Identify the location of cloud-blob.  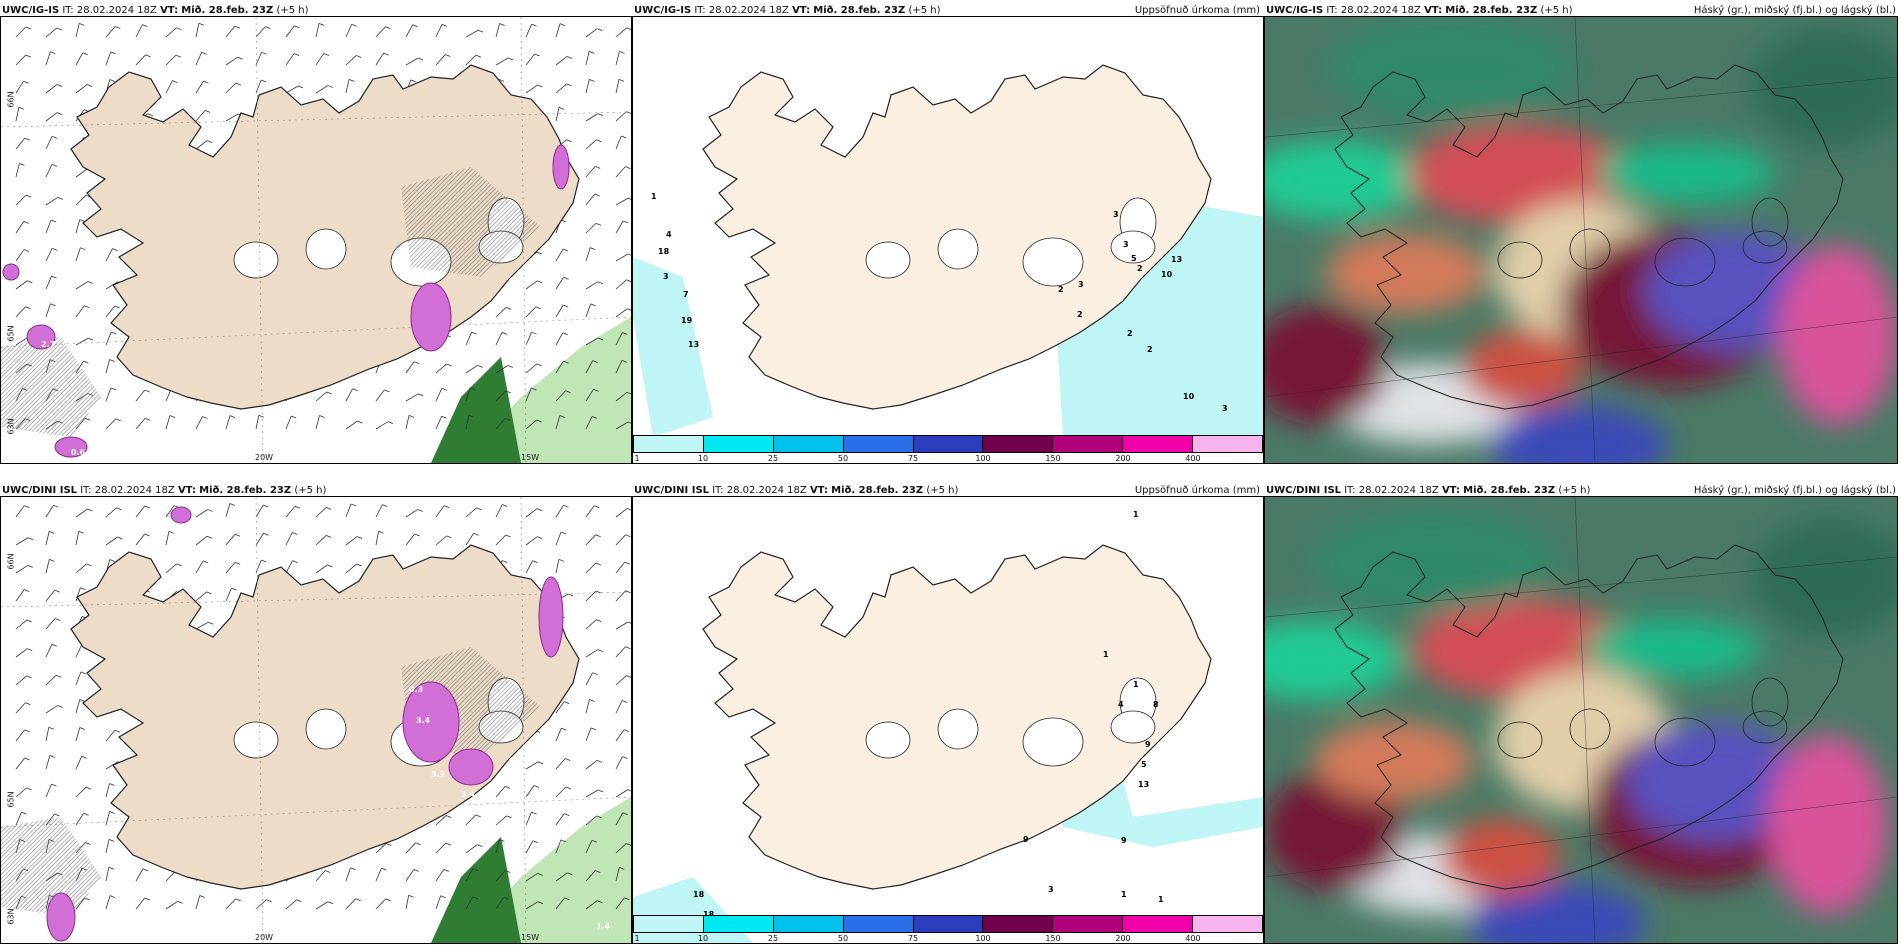
(1522, 369).